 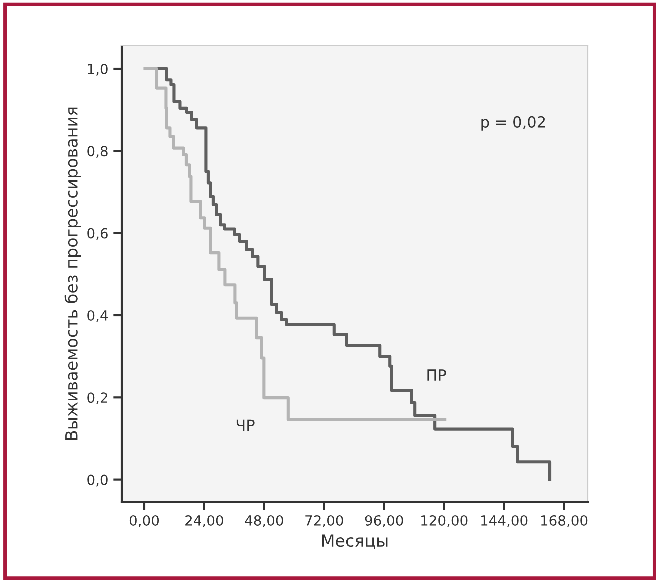 I want to click on annotation: p = 0,02, so click(x=514, y=123).